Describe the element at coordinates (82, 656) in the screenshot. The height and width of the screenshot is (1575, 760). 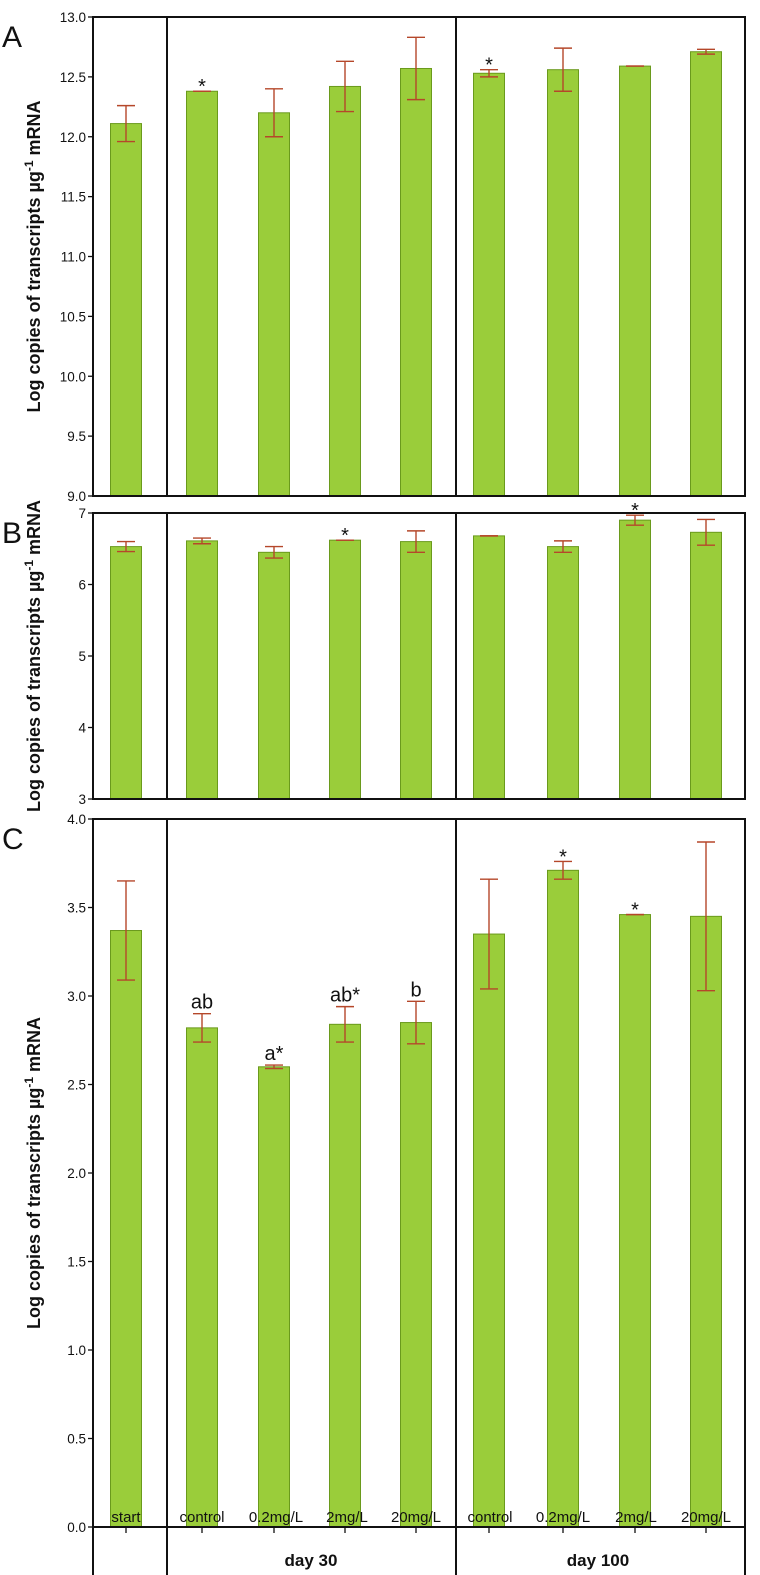
I see `y-tick-label-b-2: 5` at that location.